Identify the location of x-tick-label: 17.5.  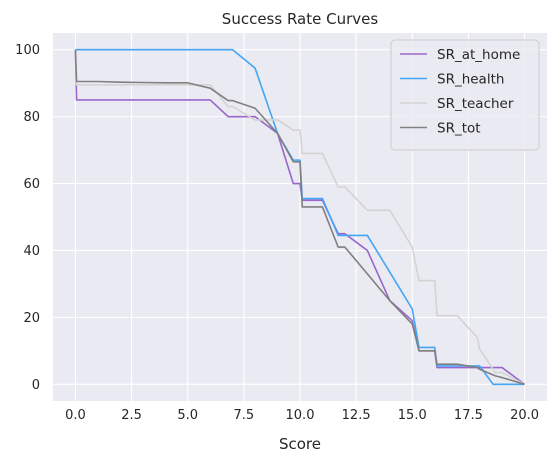
(468, 415).